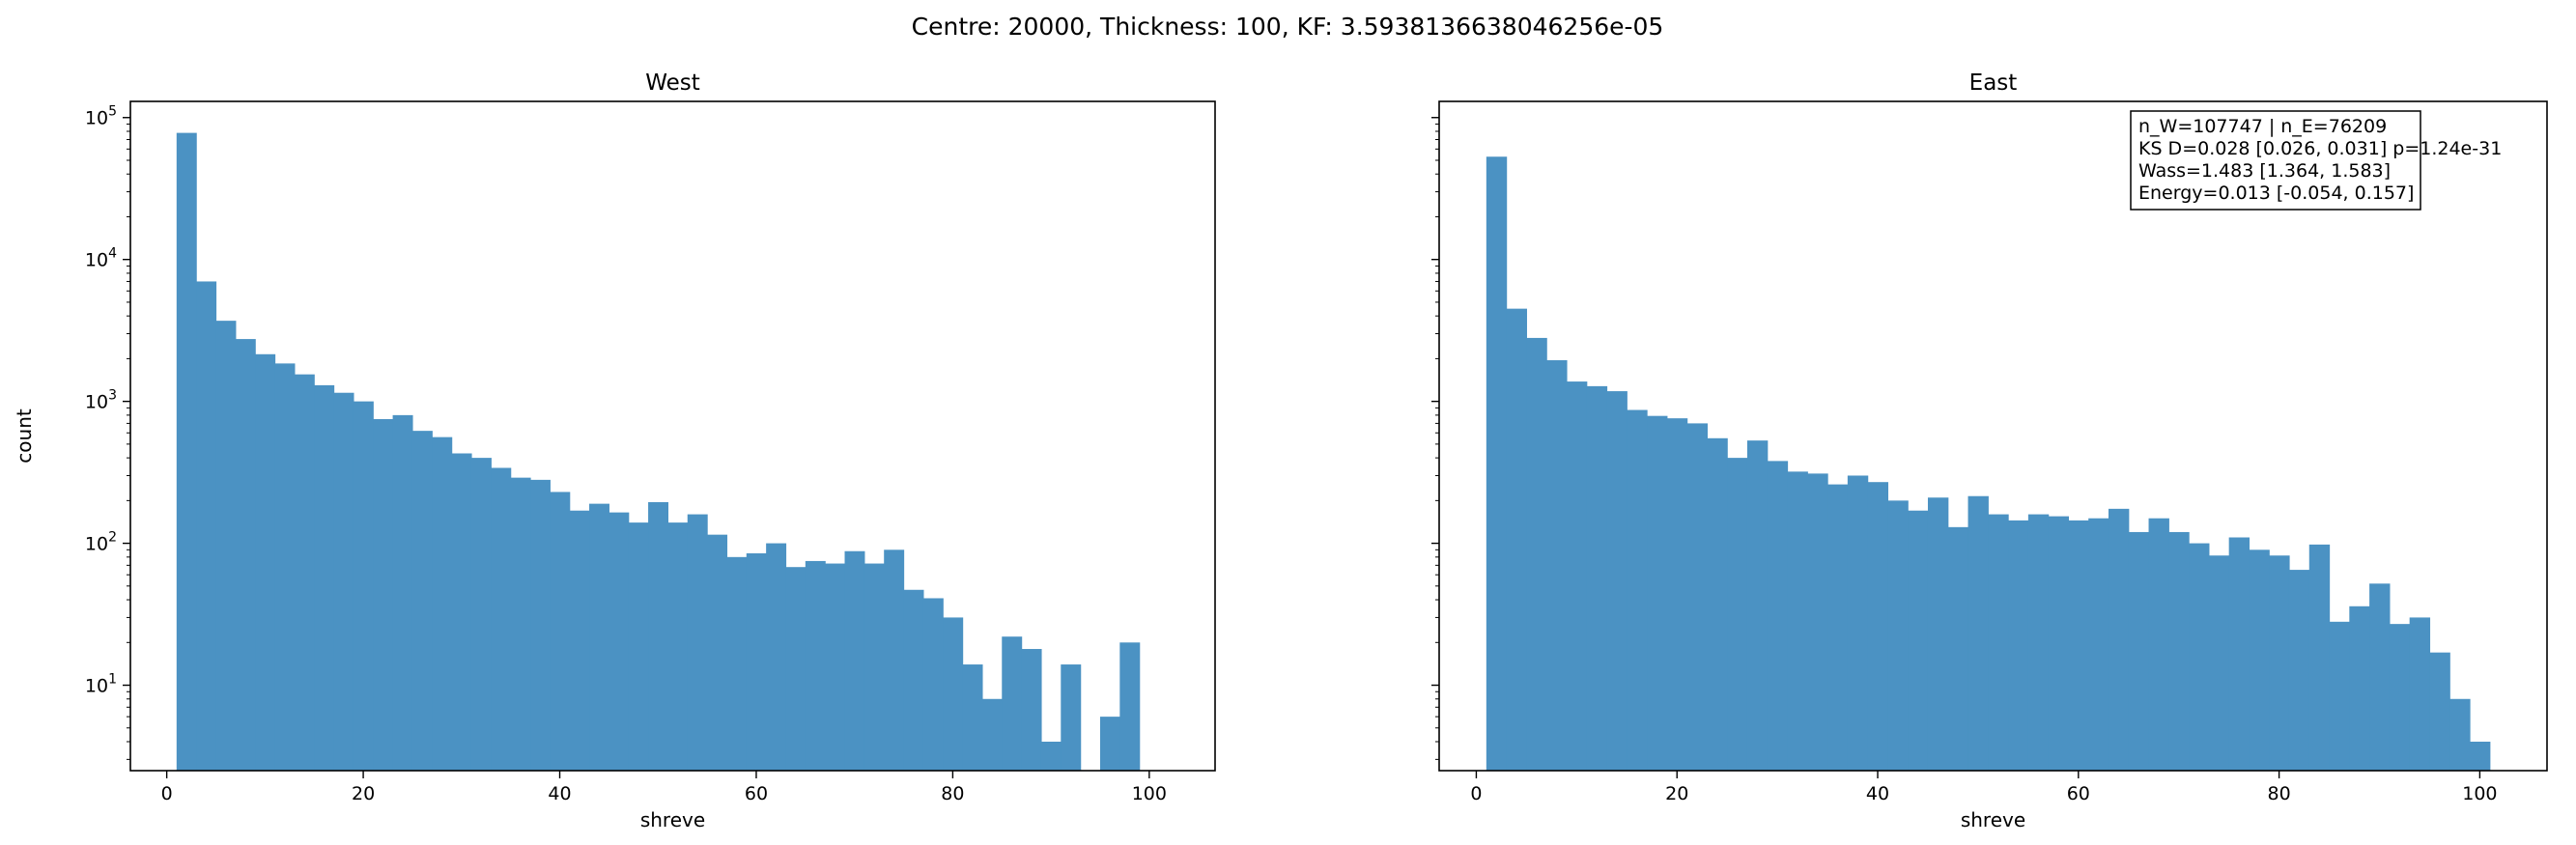 Image resolution: width=2576 pixels, height=845 pixels. Describe the element at coordinates (363, 793) in the screenshot. I see `west-x-tick-label: 20` at that location.